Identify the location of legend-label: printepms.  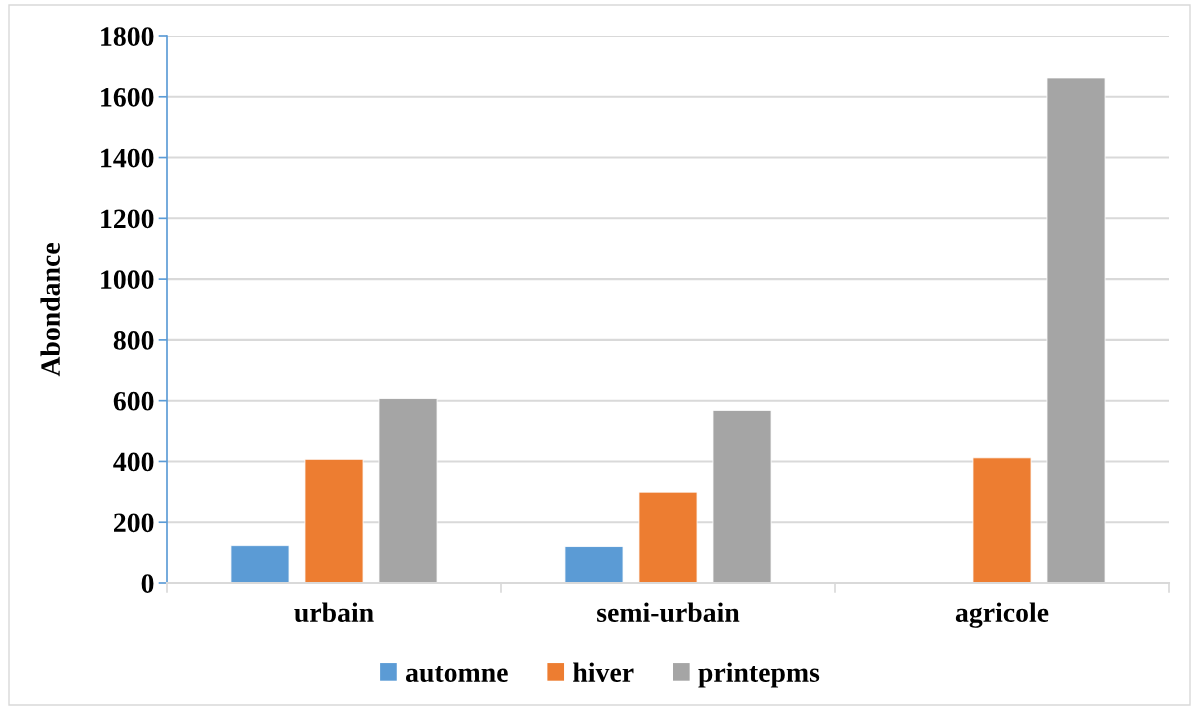
(759, 675).